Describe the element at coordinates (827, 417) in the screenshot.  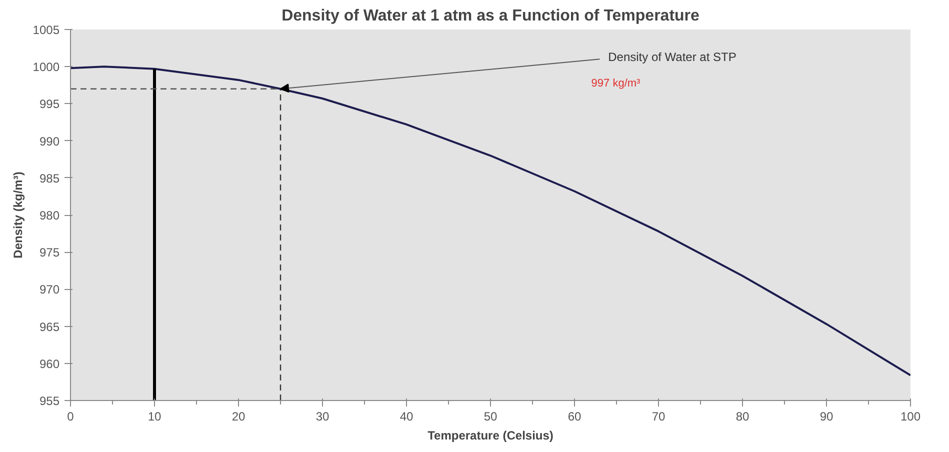
I see `x-tick-label: 90` at that location.